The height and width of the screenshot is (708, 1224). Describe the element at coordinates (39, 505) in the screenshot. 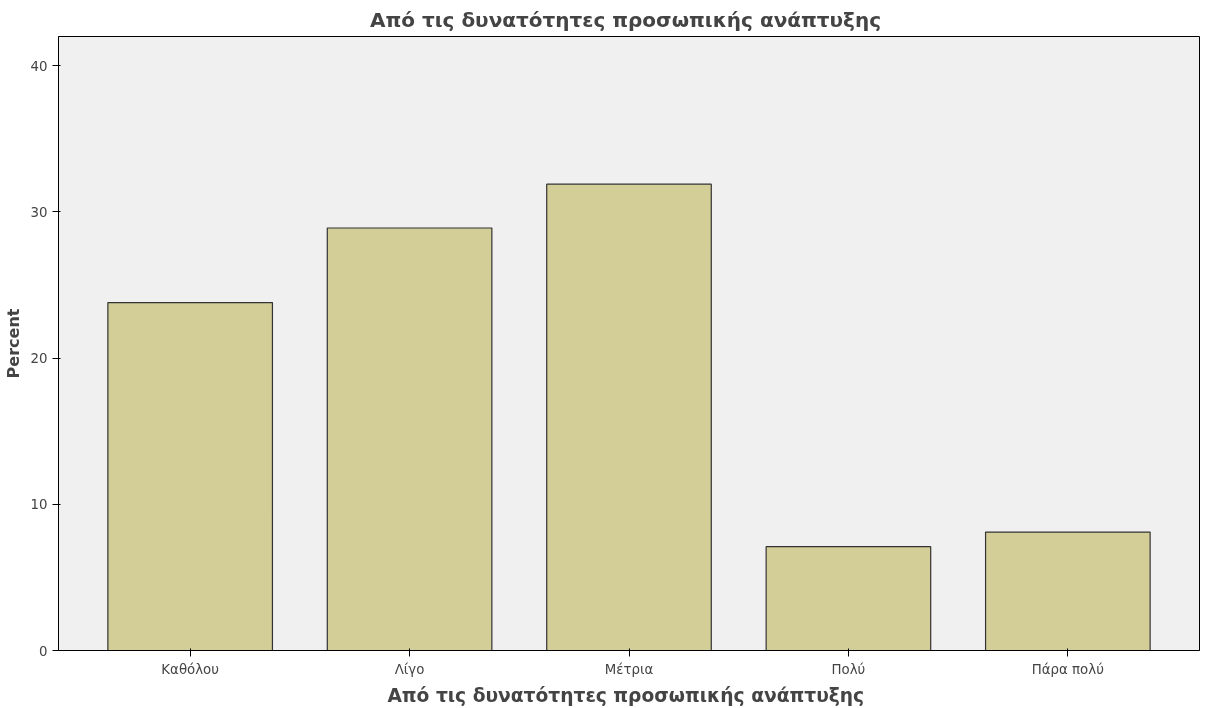

I see `y-tick-label: 10` at that location.